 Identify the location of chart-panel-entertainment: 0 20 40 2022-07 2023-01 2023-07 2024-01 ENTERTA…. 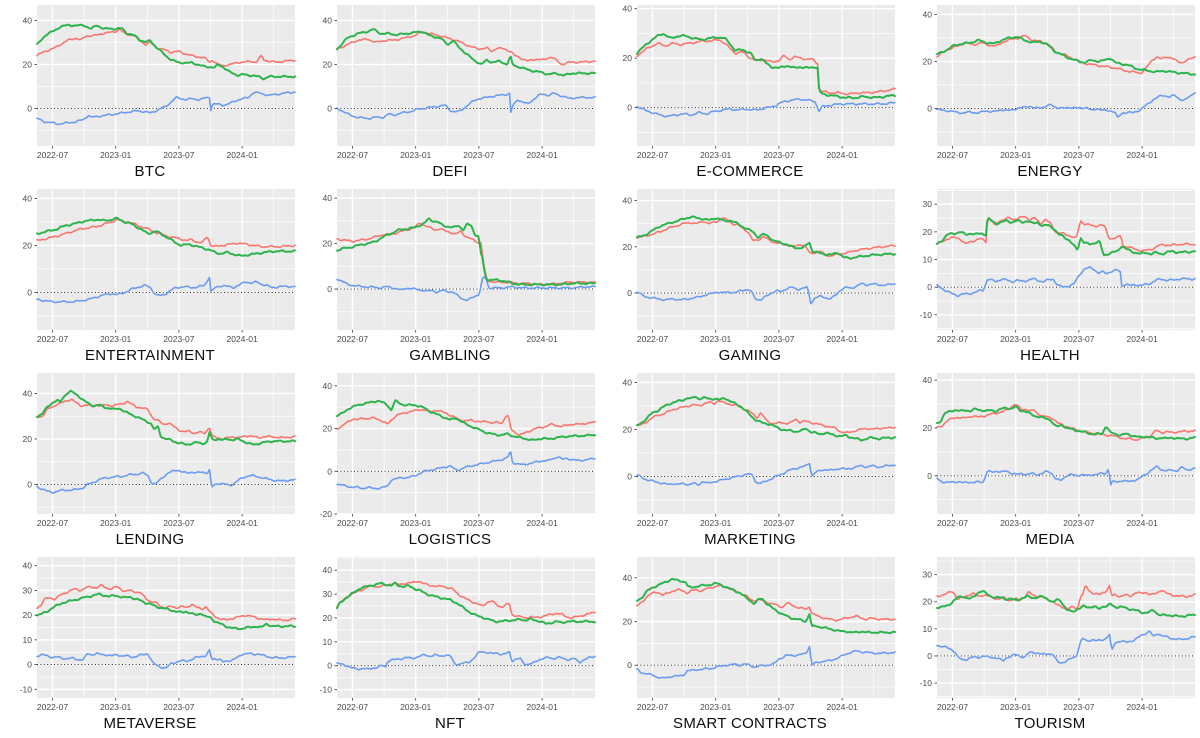
(150, 276).